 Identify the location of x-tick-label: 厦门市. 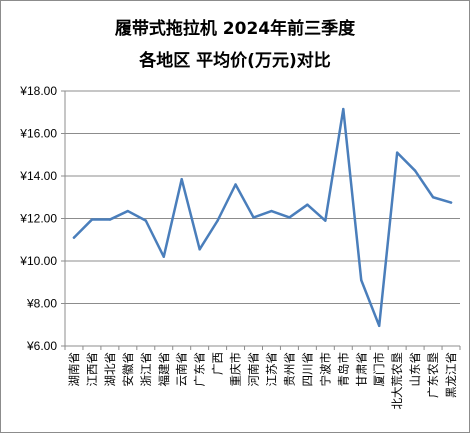
(379, 369).